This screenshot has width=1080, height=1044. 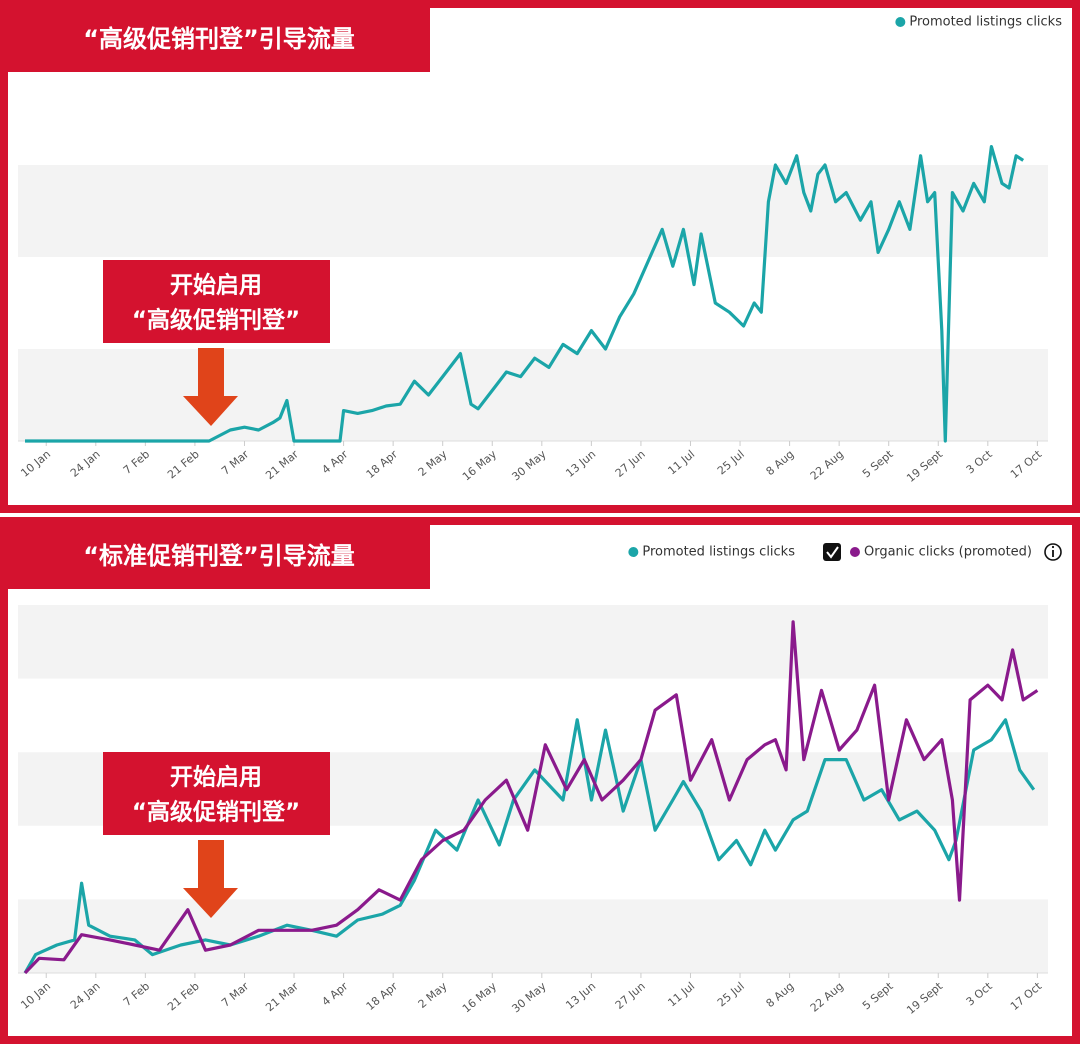 What do you see at coordinates (1053, 552) in the screenshot?
I see `info-icon` at bounding box center [1053, 552].